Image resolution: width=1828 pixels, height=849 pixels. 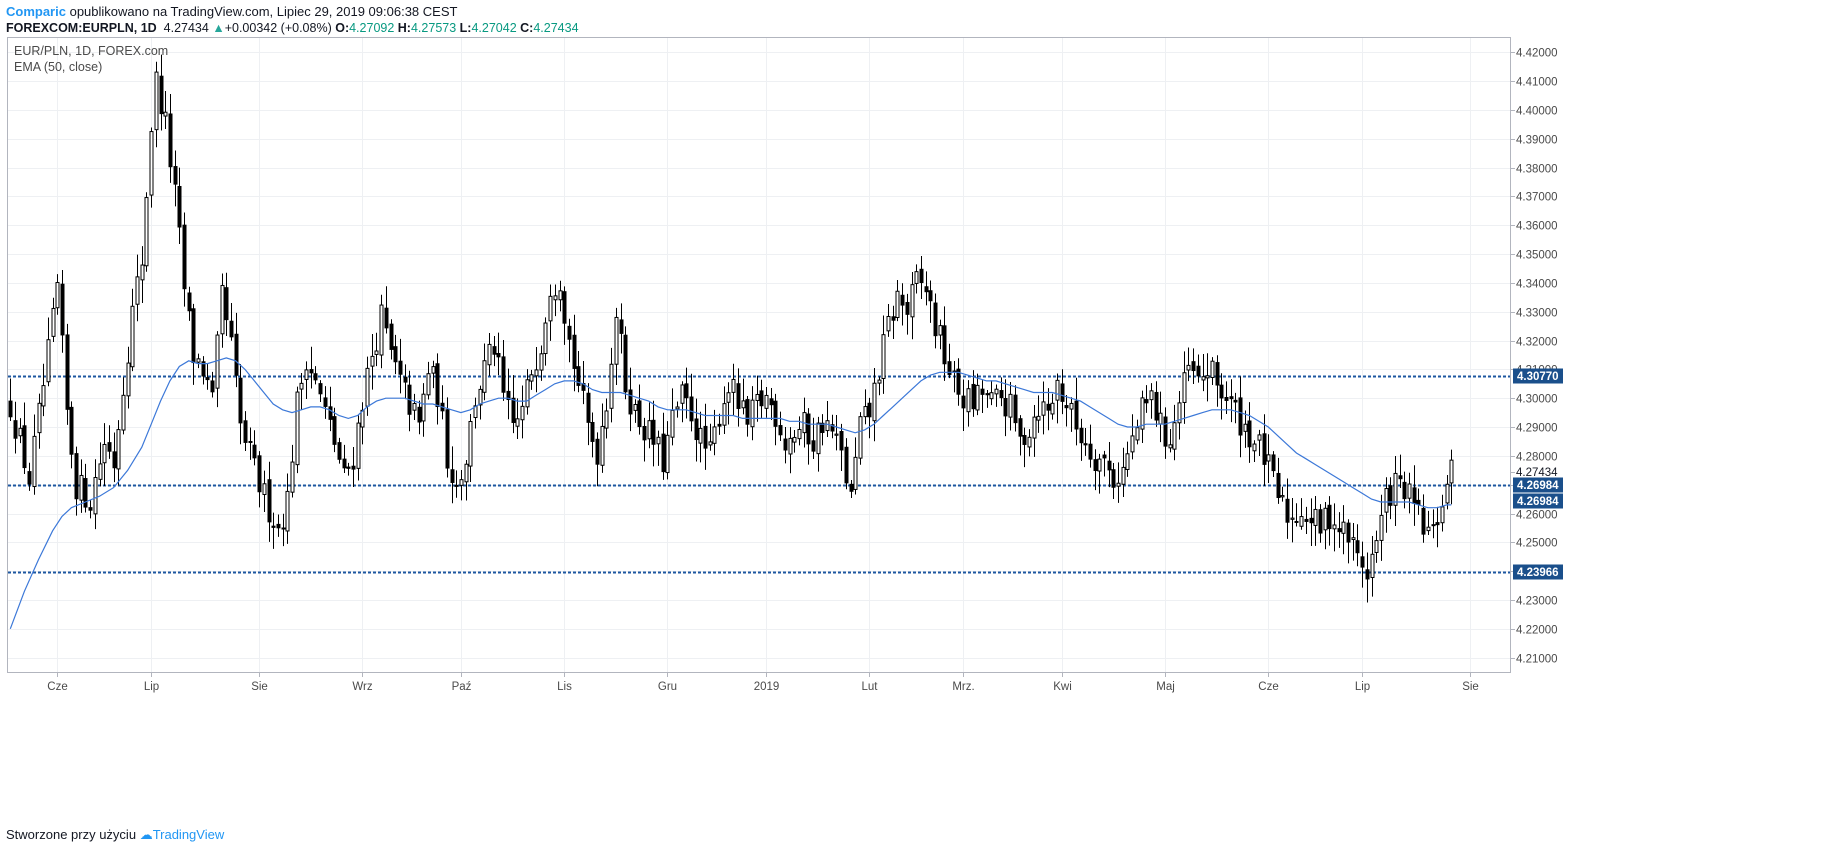 I want to click on x-tick-label-7: 2019, so click(x=767, y=687).